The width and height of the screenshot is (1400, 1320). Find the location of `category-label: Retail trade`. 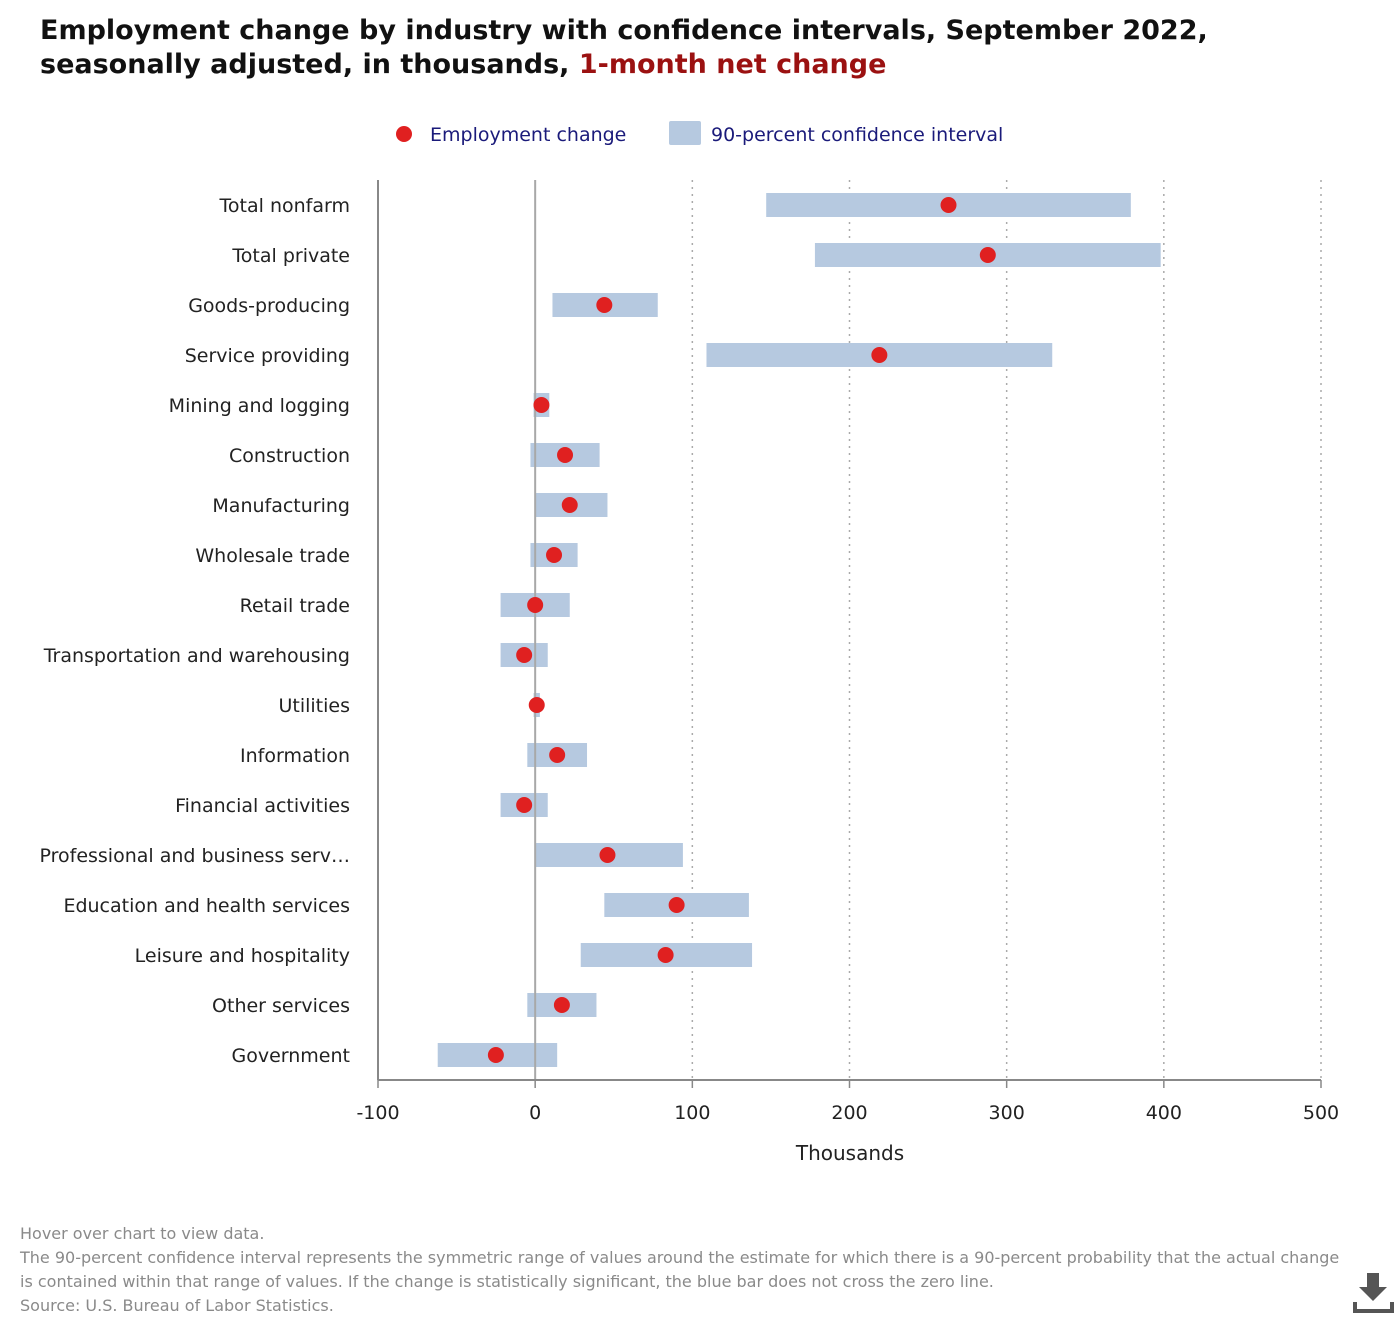

category-label: Retail trade is located at coordinates (295, 606).